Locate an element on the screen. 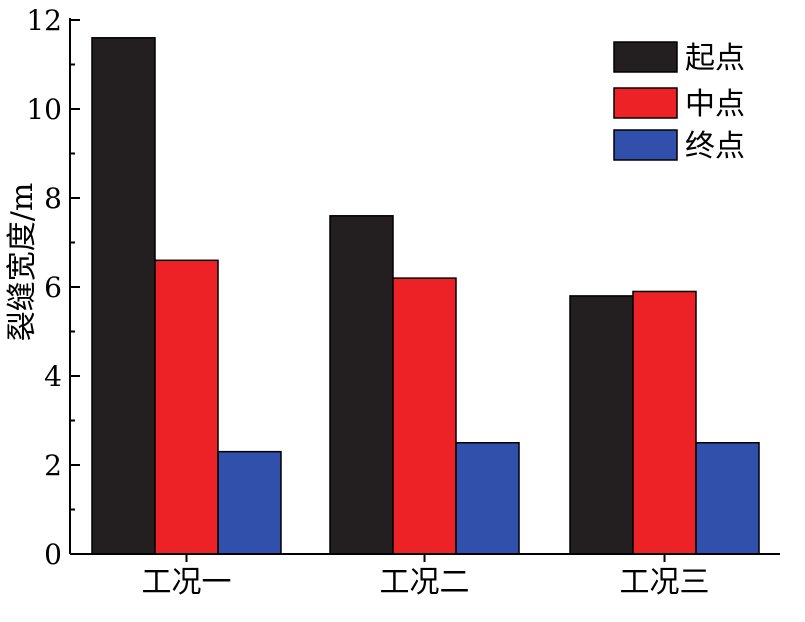 This screenshot has width=805, height=622. x-category-labels: 工况一 工况二 工况三 is located at coordinates (426, 577).